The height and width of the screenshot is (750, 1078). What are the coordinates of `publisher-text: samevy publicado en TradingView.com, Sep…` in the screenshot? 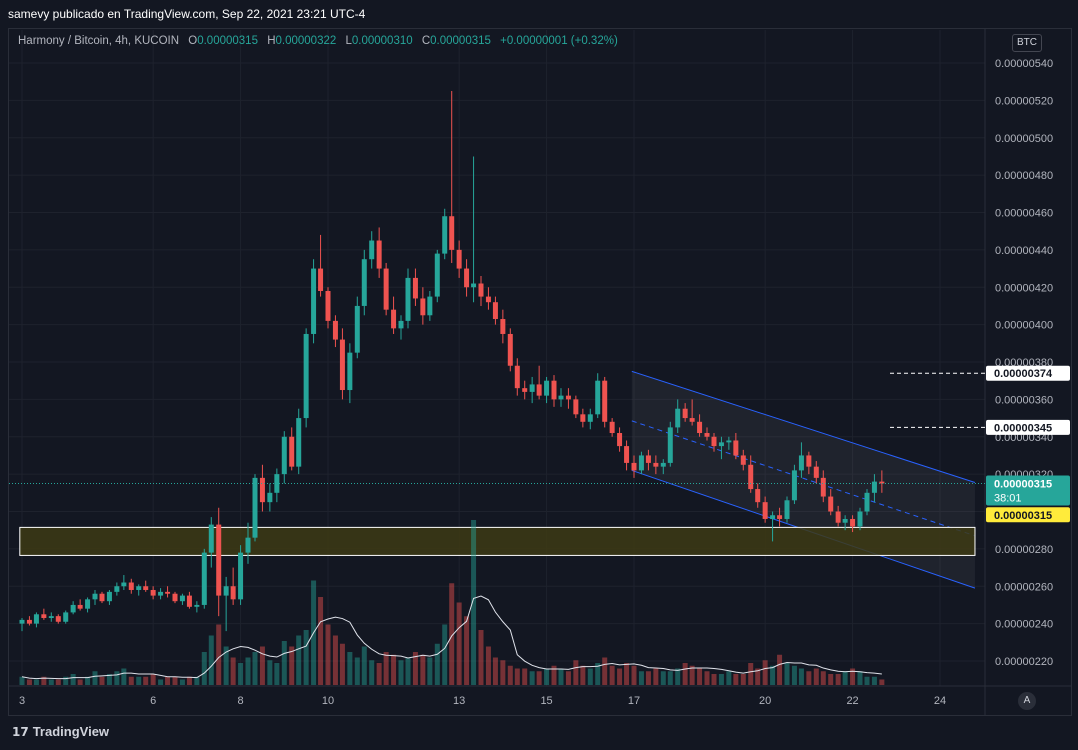 It's located at (187, 14).